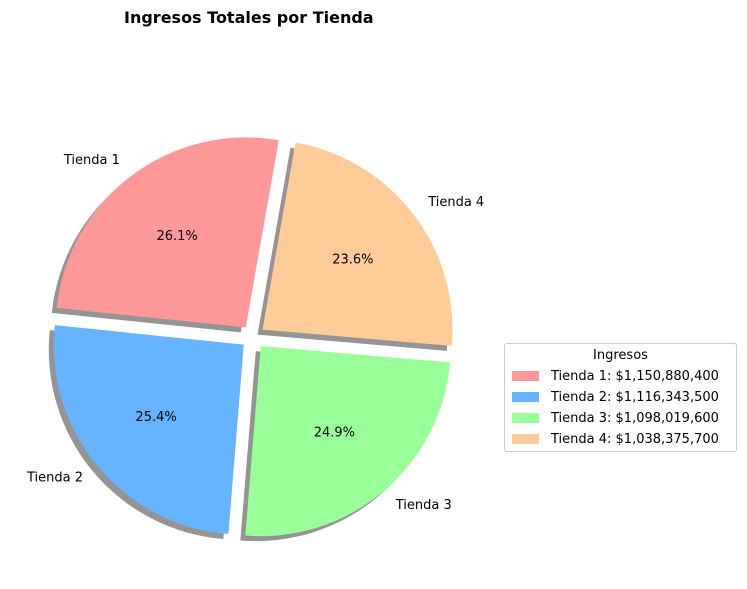 This screenshot has height=589, width=747. What do you see at coordinates (91, 160) in the screenshot?
I see `category-label-tienda-1: Tienda 1` at bounding box center [91, 160].